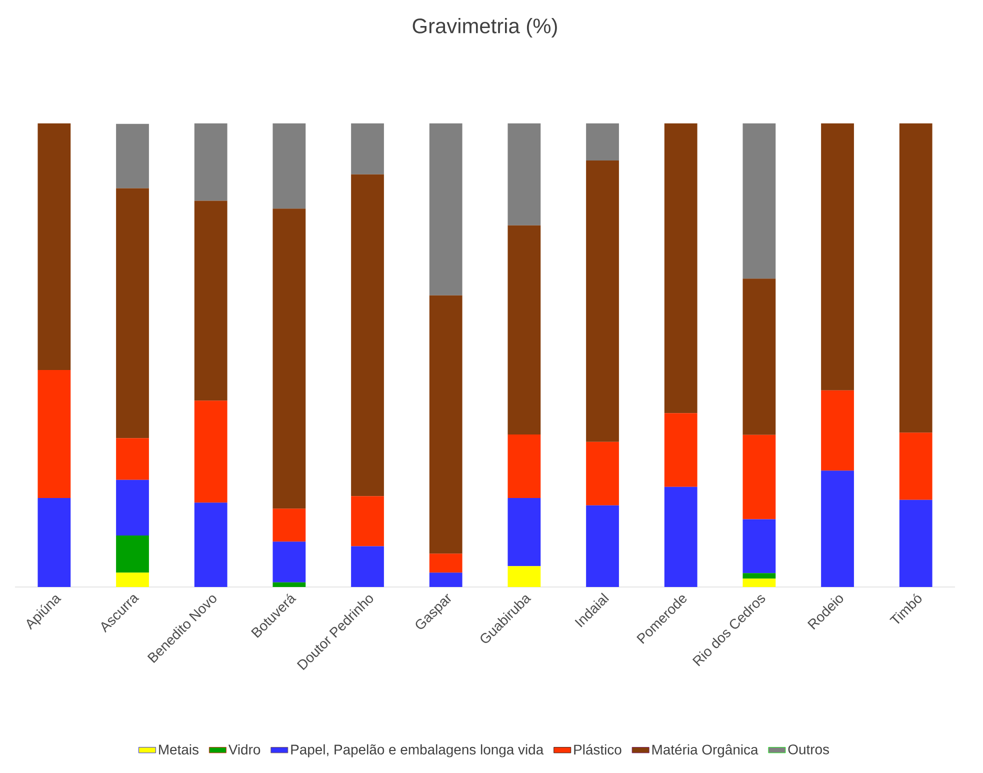 The width and height of the screenshot is (983, 773). Describe the element at coordinates (178, 749) in the screenshot. I see `legend-label: Metais` at that location.